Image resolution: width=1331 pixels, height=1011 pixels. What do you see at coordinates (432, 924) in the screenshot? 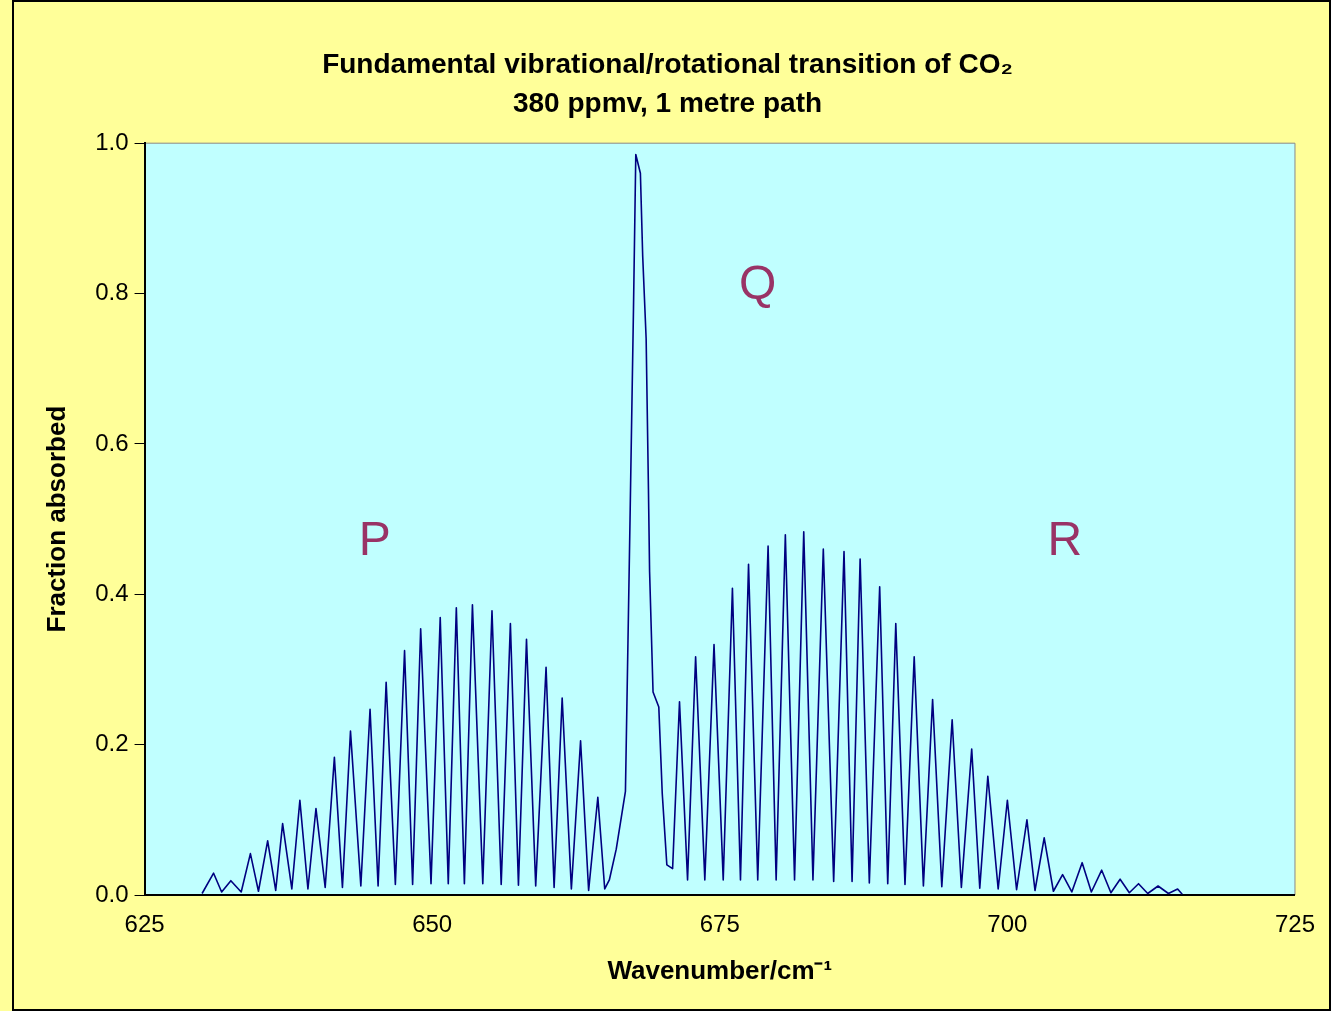
I see `x-tick-label: 650` at bounding box center [432, 924].